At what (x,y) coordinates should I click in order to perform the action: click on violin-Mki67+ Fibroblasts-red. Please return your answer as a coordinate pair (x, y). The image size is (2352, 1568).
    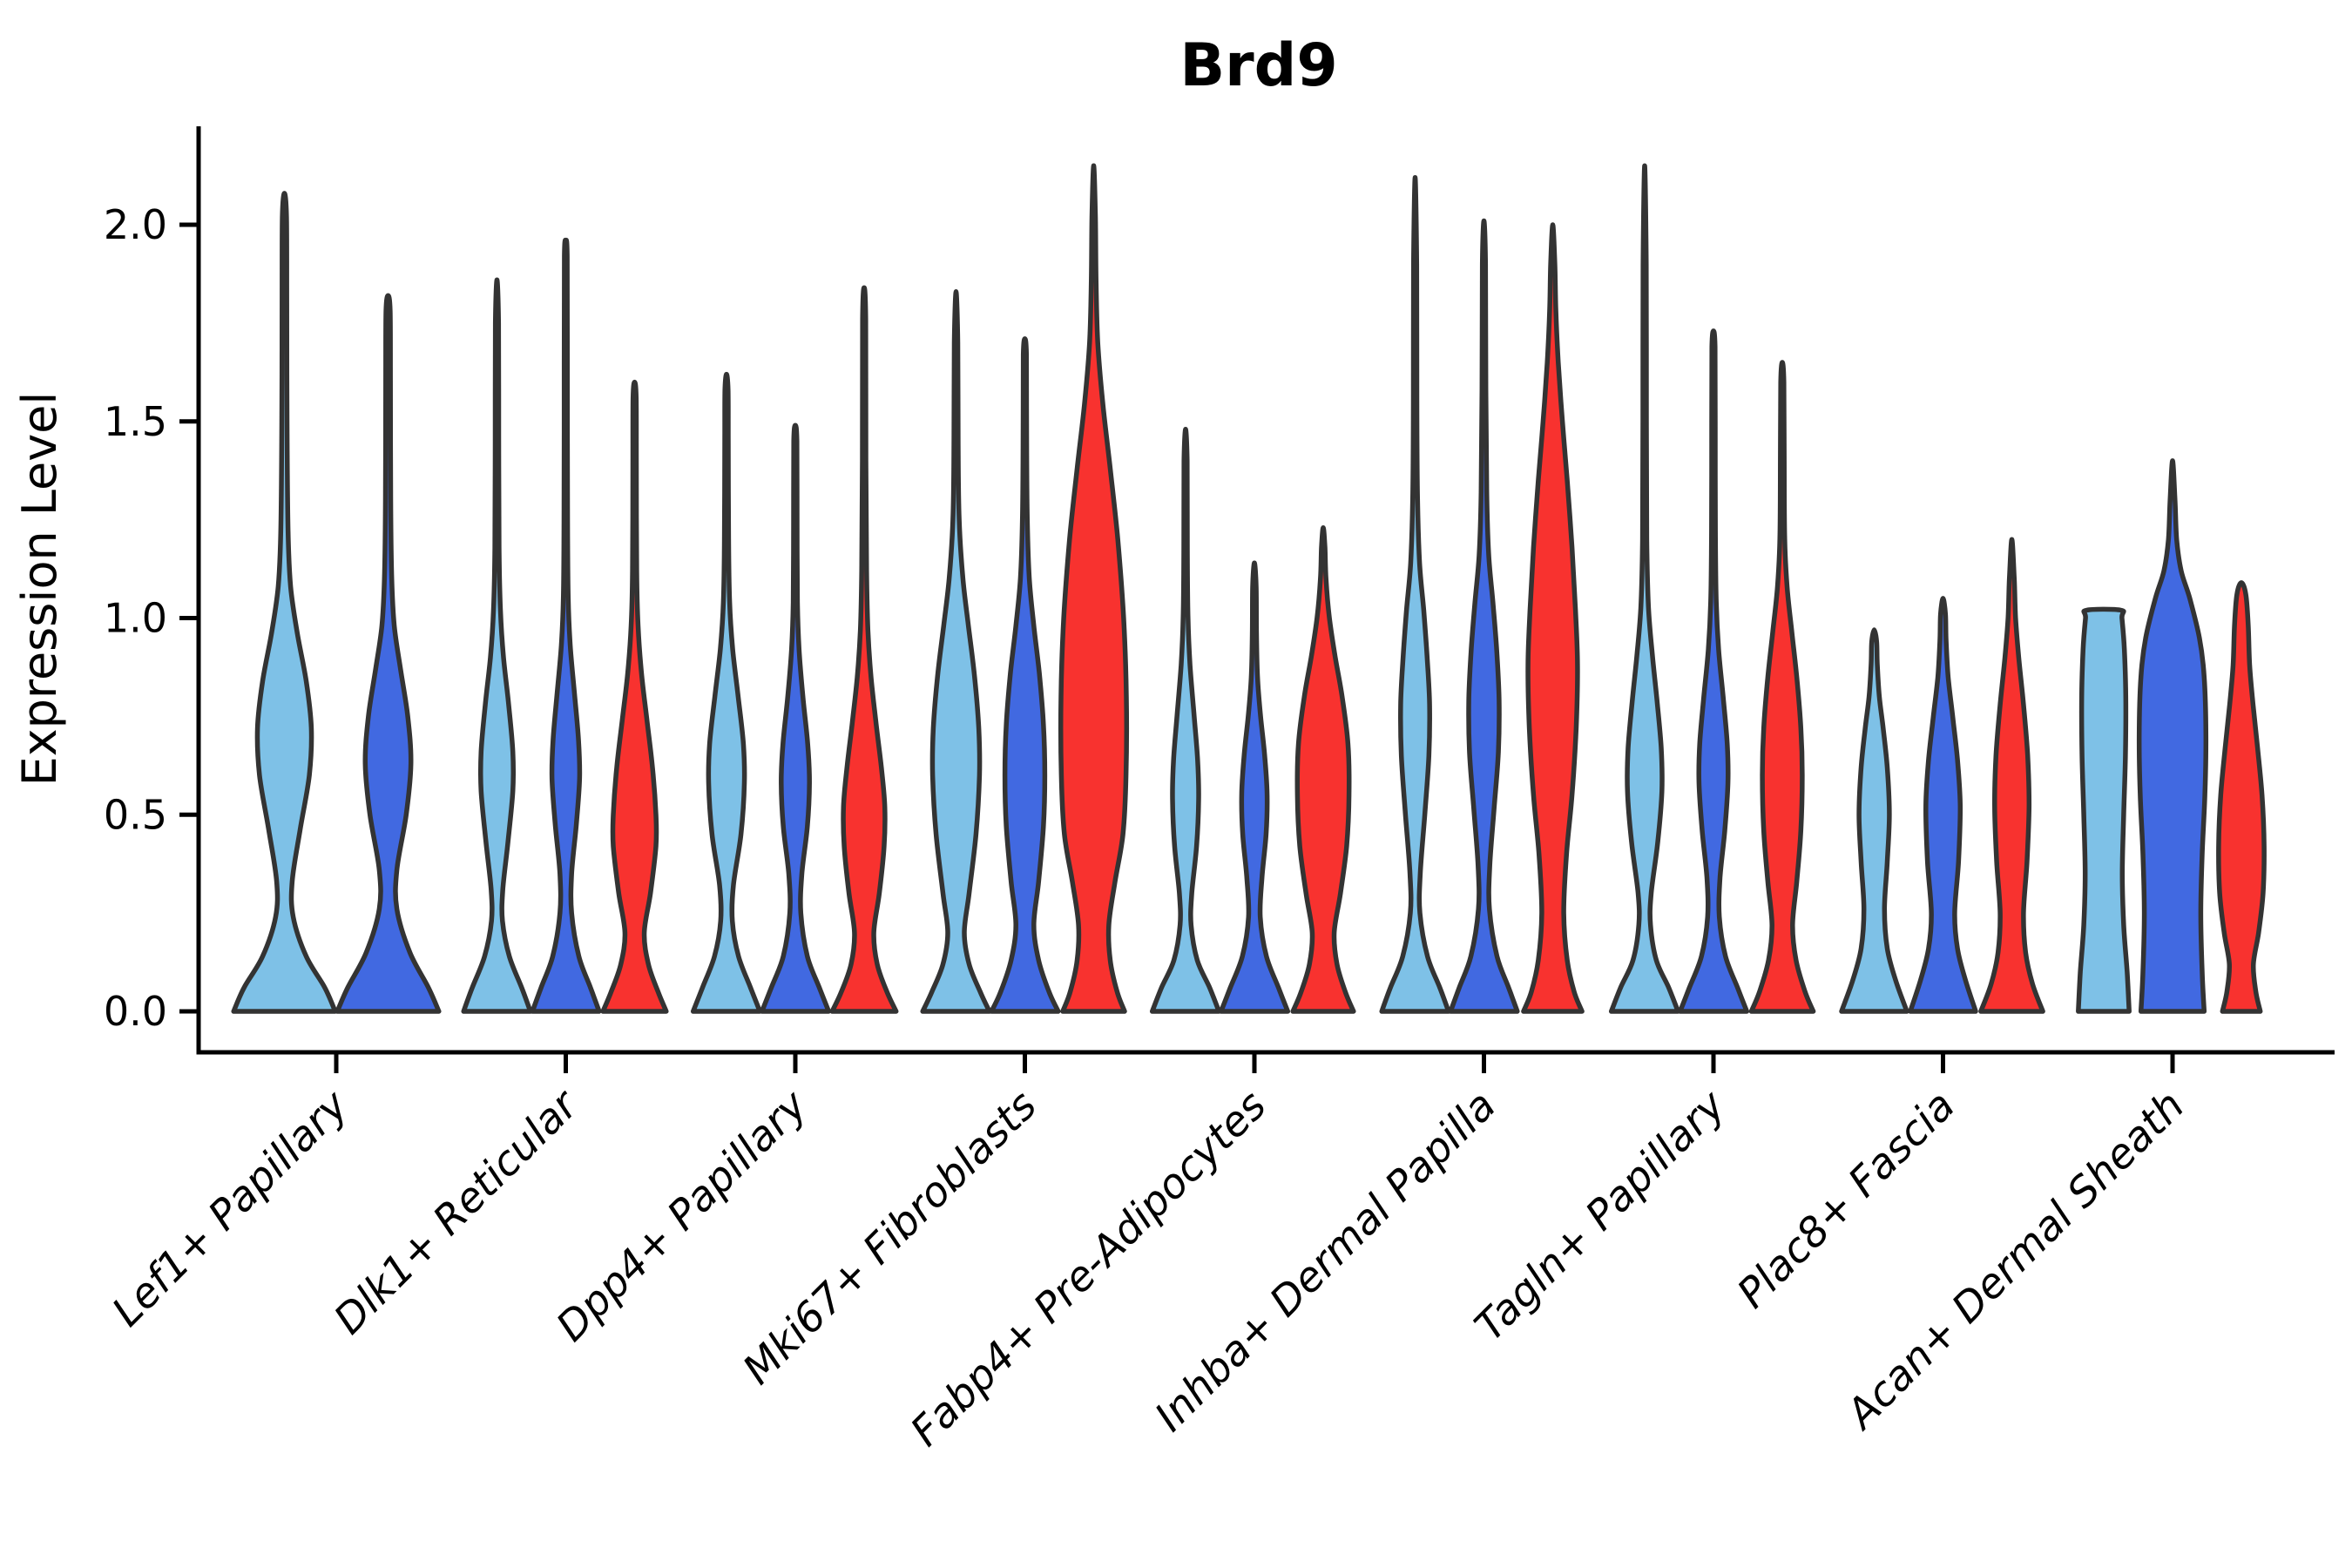
    Looking at the image, I should click on (1094, 588).